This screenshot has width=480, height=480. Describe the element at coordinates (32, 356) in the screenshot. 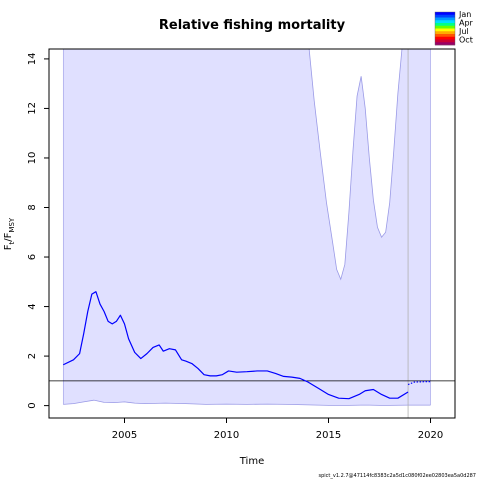

I see `y-tick-label: 2` at that location.